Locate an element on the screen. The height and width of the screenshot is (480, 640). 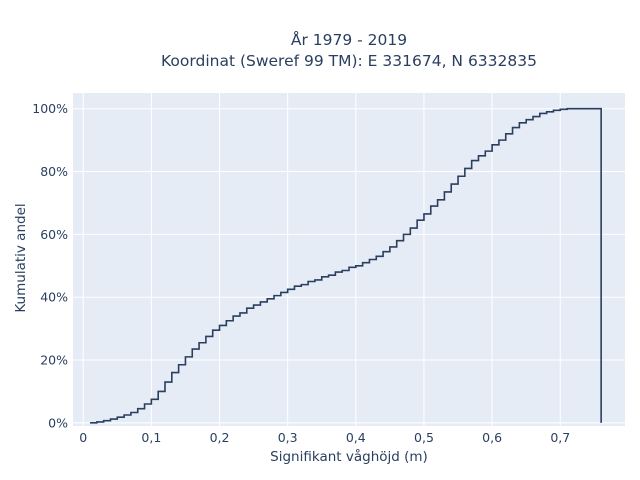
y-axis-ticks: 0% 20% 40% 60% 80% 100% is located at coordinates (50, 265).